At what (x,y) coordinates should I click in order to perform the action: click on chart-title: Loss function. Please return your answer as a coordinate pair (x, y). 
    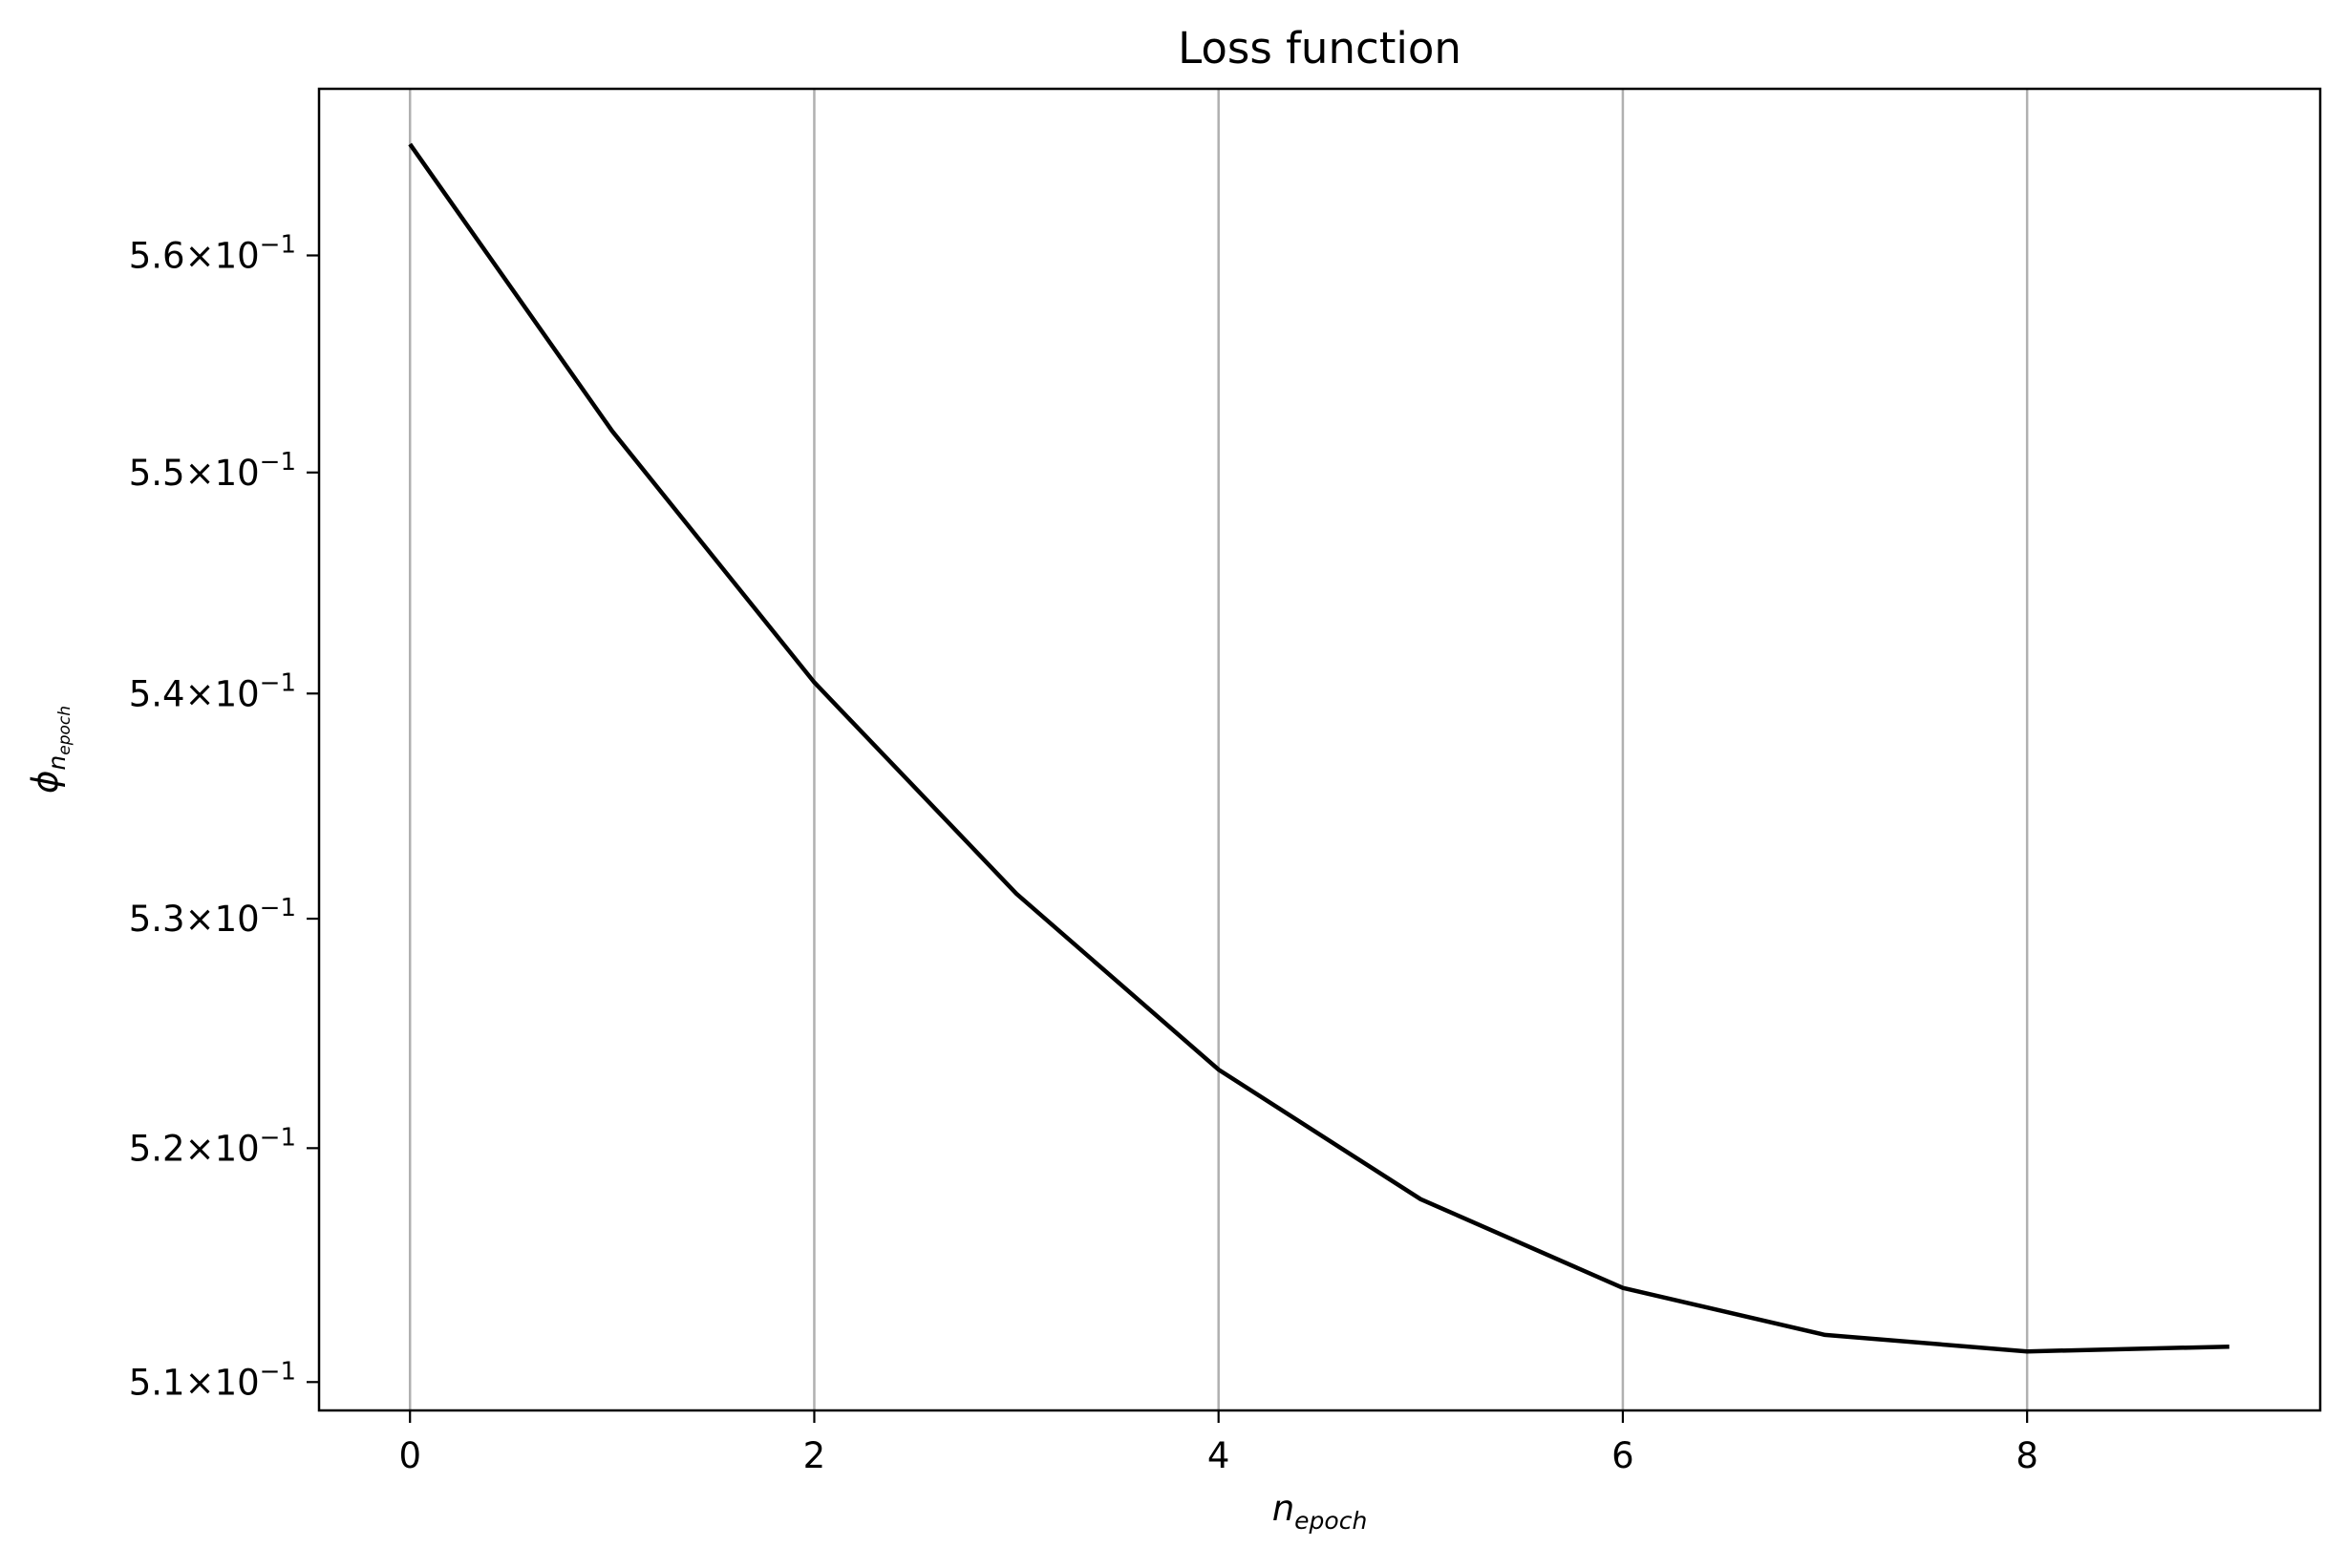
    Looking at the image, I should click on (1319, 48).